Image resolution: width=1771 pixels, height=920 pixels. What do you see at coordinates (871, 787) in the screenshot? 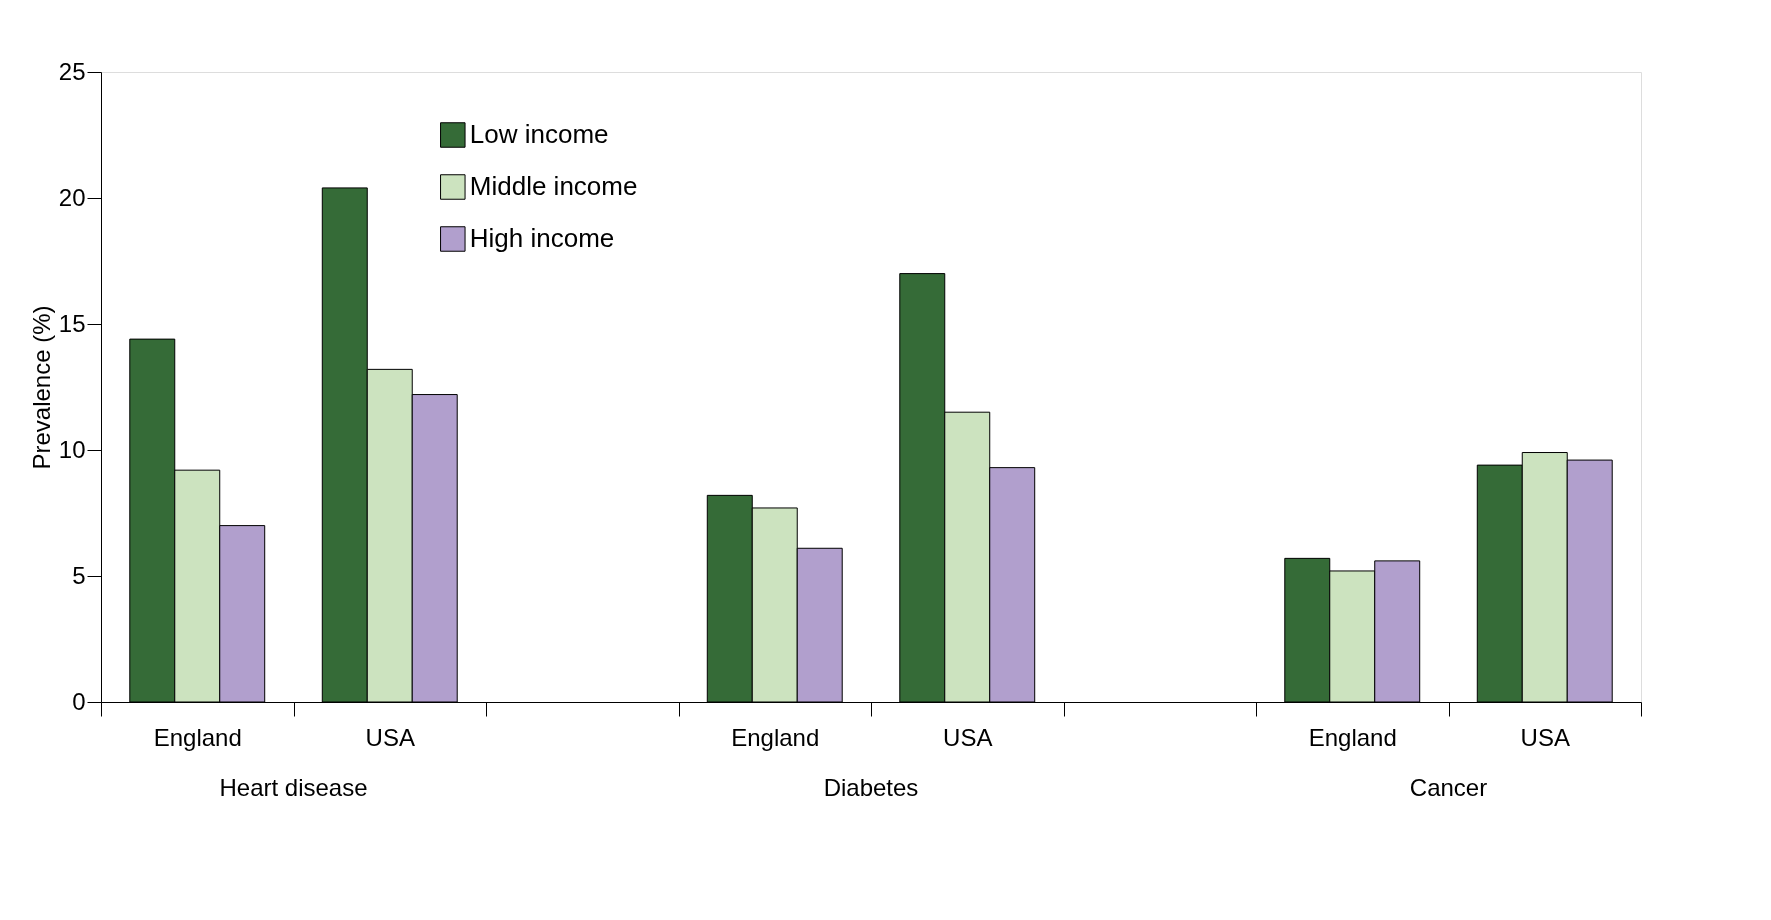
I see `text: Diabetes` at bounding box center [871, 787].